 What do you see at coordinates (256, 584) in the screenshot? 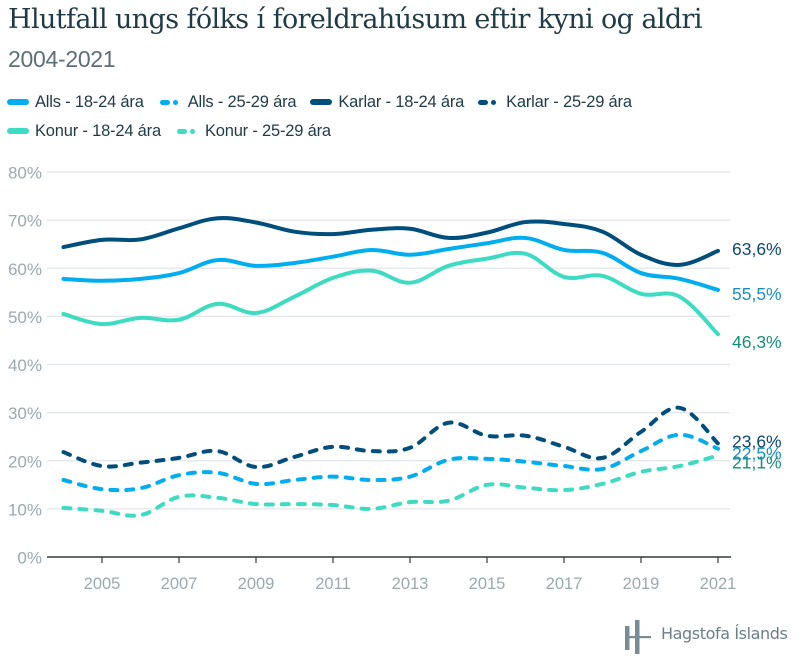
I see `x-tick-label: 2009` at bounding box center [256, 584].